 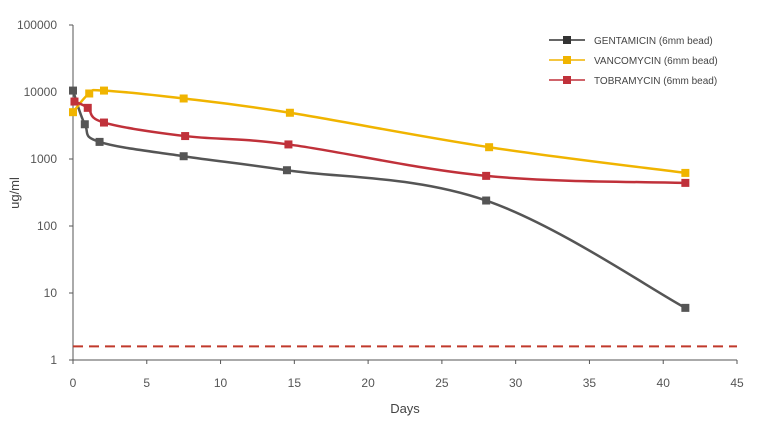 I want to click on y-tick-label: 100000, so click(x=37, y=25).